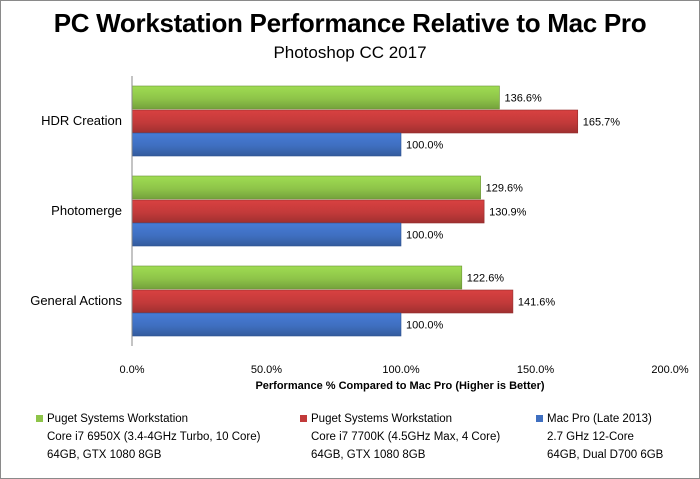  What do you see at coordinates (86, 210) in the screenshot?
I see `category-label: Photomerge` at bounding box center [86, 210].